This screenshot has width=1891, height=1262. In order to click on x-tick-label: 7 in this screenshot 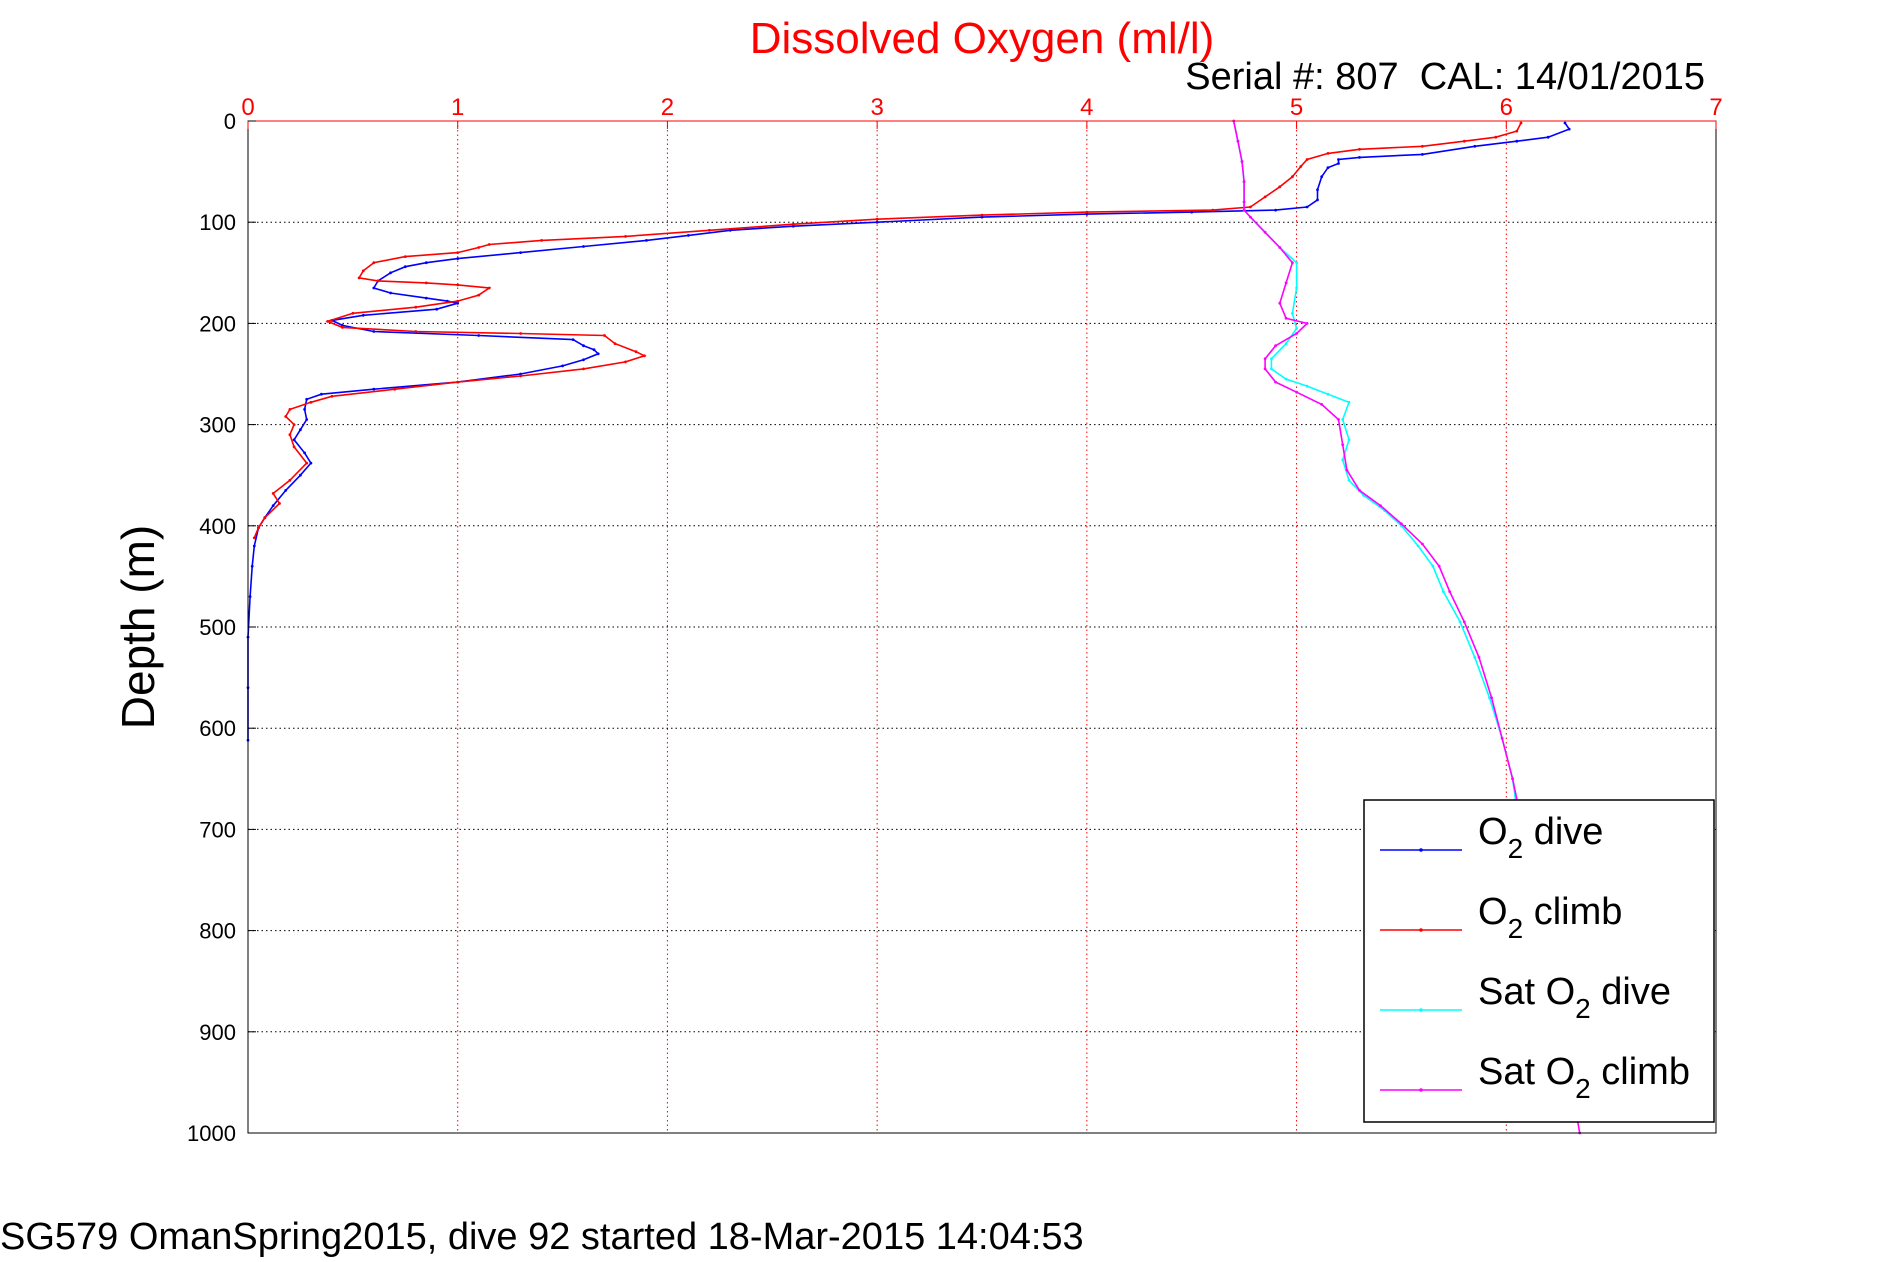, I will do `click(1715, 107)`.